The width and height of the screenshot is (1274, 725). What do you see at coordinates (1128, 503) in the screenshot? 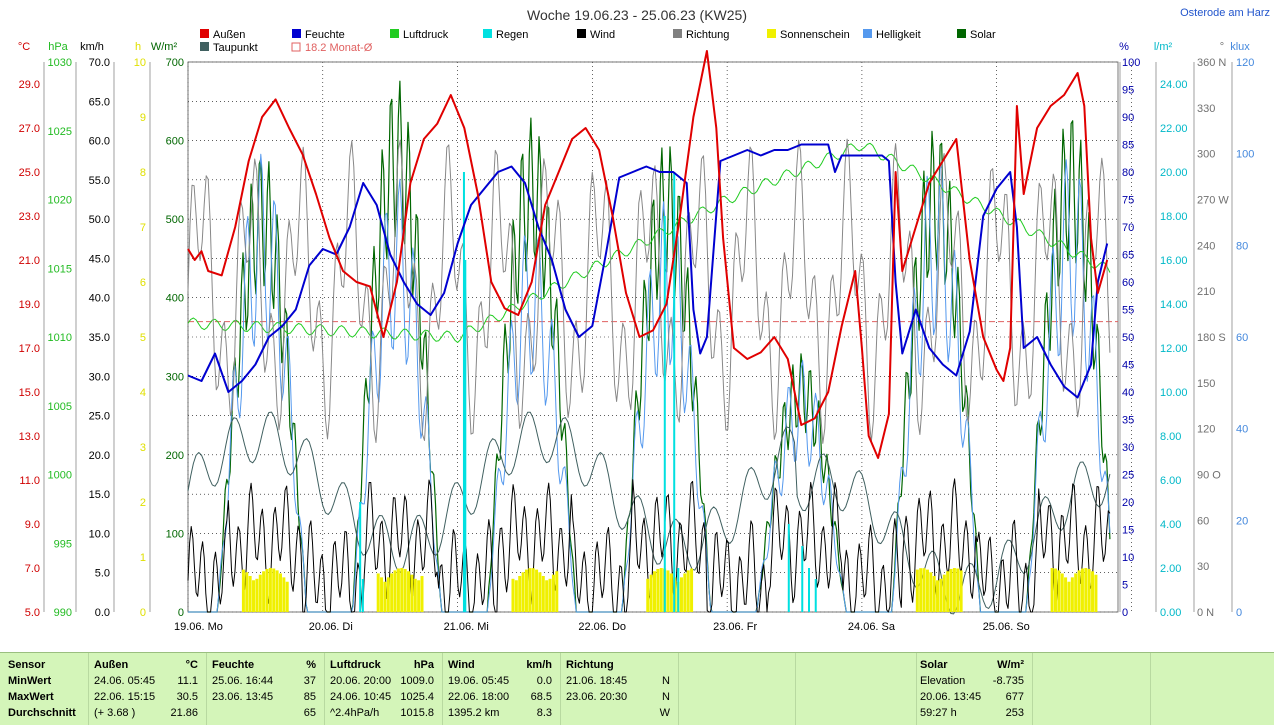
I see `humidity-tick: 20` at bounding box center [1128, 503].